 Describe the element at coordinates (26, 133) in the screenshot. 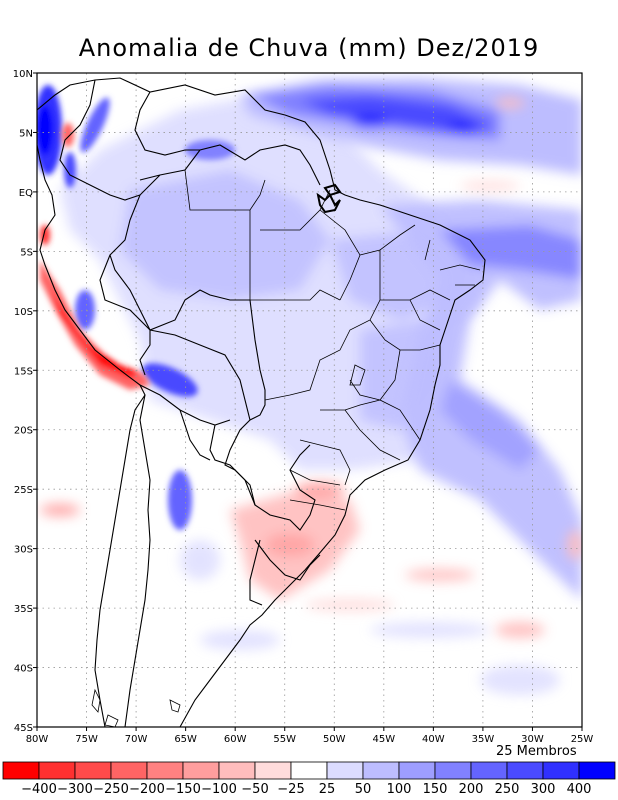

I see `y-tick-label: 5N` at that location.